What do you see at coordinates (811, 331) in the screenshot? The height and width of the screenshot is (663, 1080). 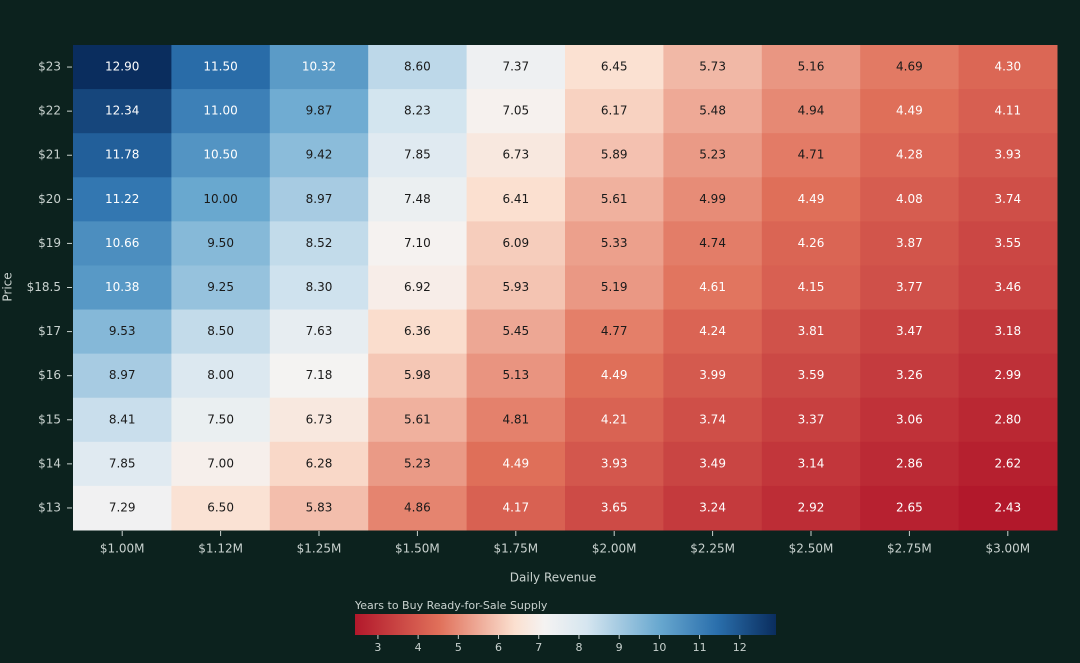 I see `cell-label: 3.81` at bounding box center [811, 331].